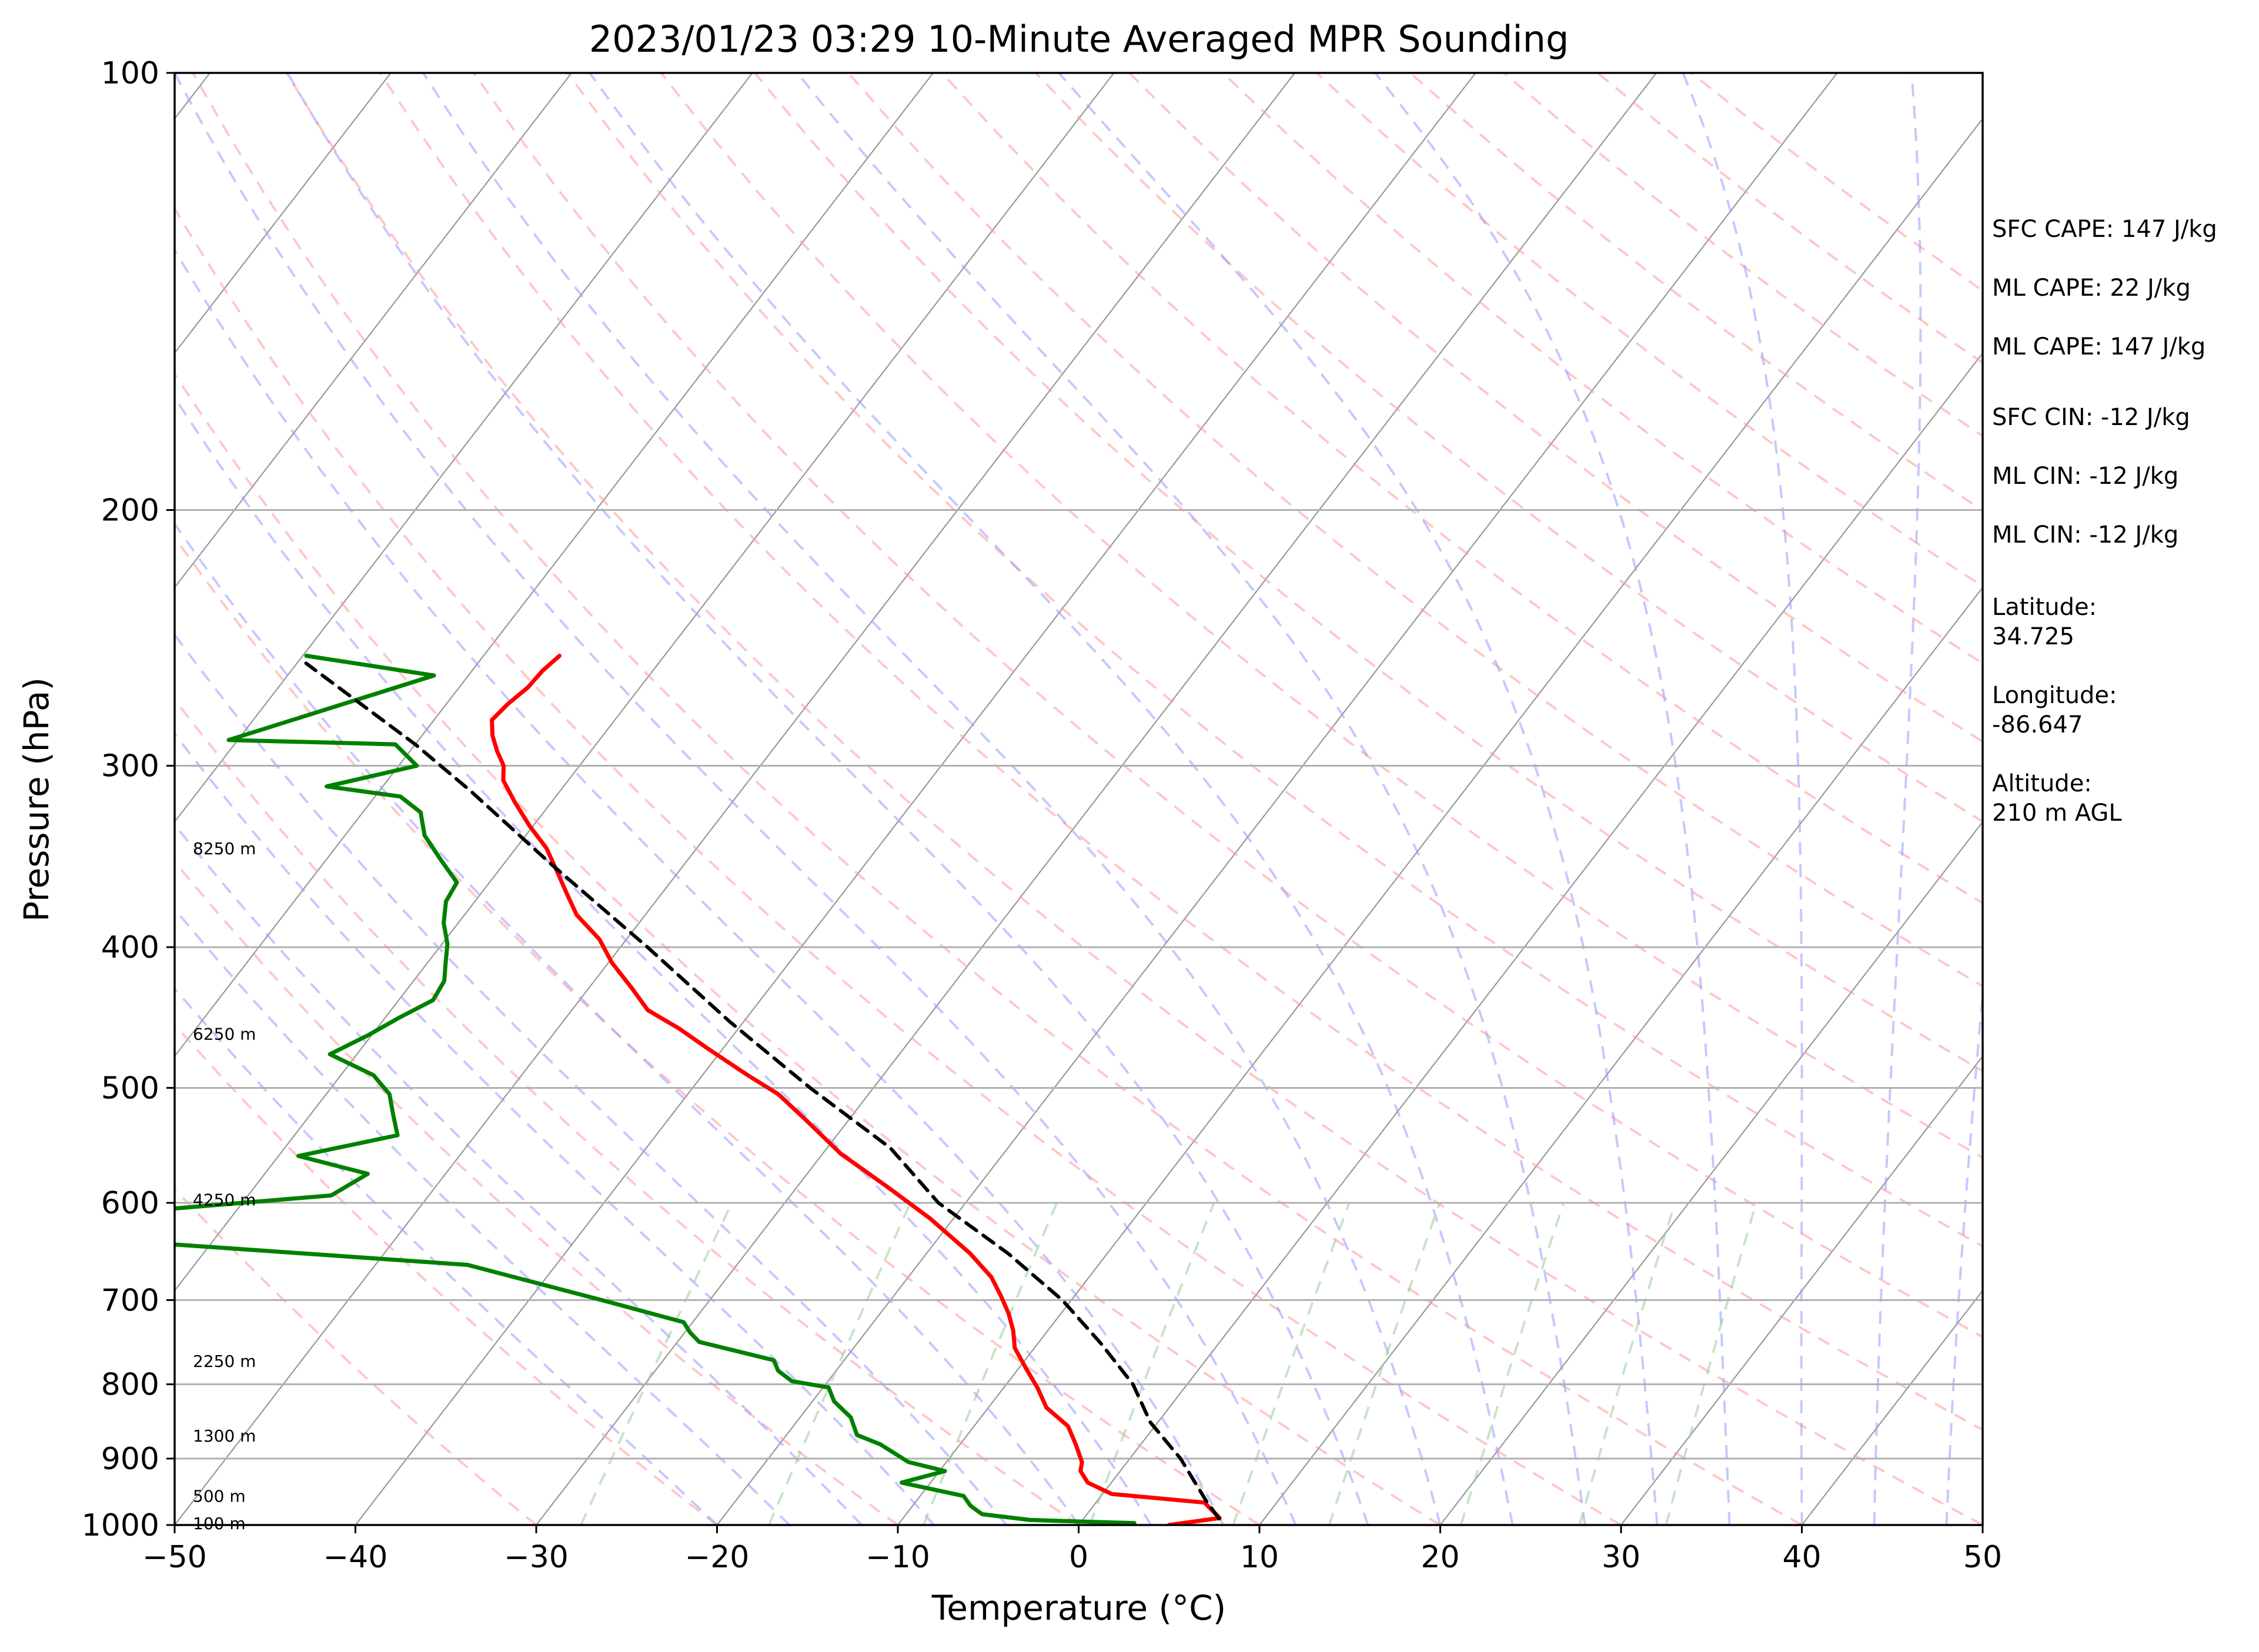  What do you see at coordinates (36, 799) in the screenshot?
I see `y-axis-label: Pressure (hPa)` at bounding box center [36, 799].